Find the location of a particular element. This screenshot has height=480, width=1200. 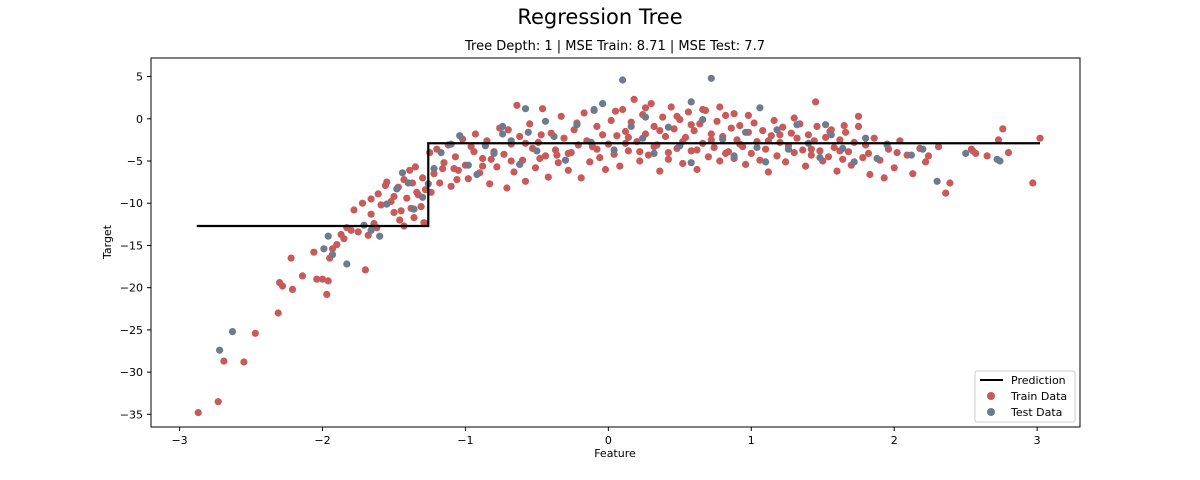

y-tick-label: −30 is located at coordinates (131, 372).